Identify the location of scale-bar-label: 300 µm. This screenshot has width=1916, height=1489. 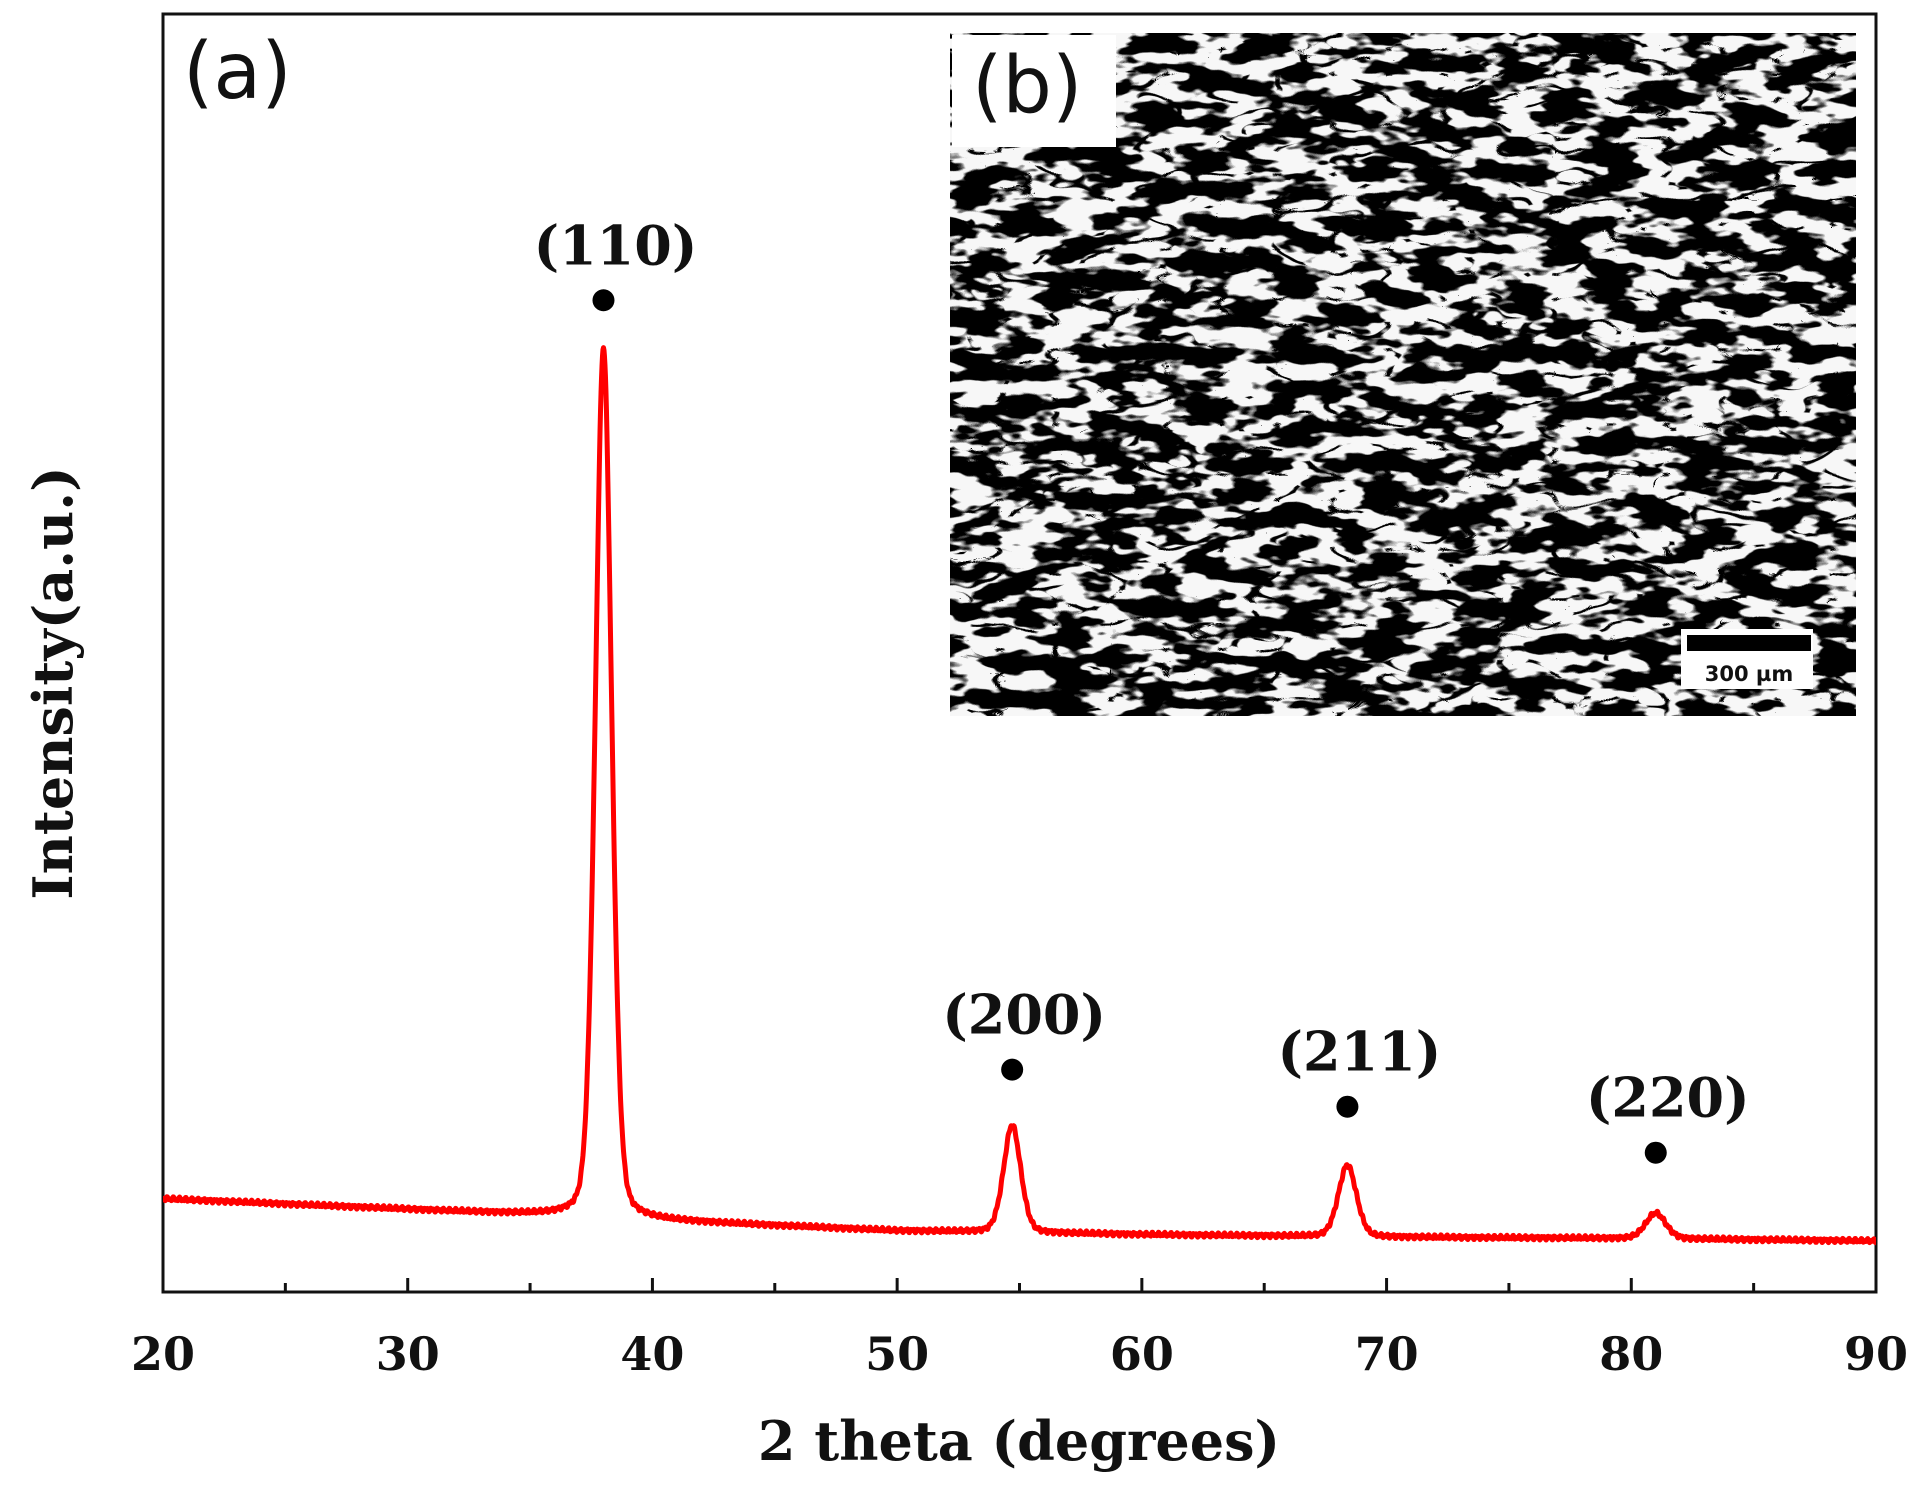
(1749, 674).